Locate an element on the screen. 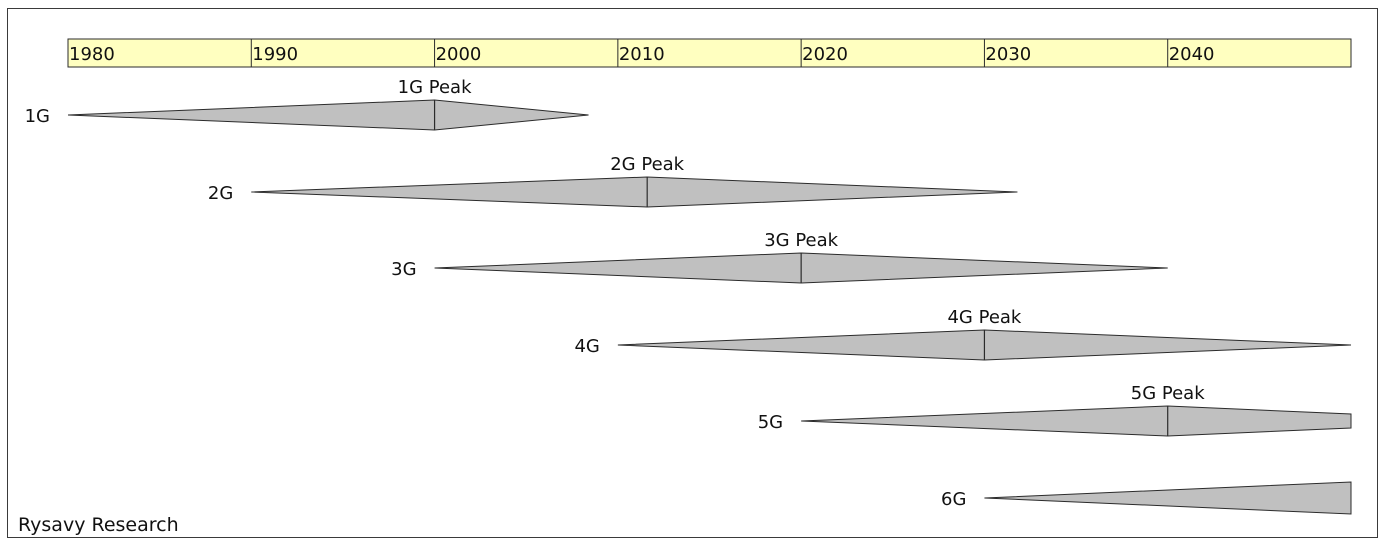 The image size is (1386, 540). timeline-background is located at coordinates (709, 53).